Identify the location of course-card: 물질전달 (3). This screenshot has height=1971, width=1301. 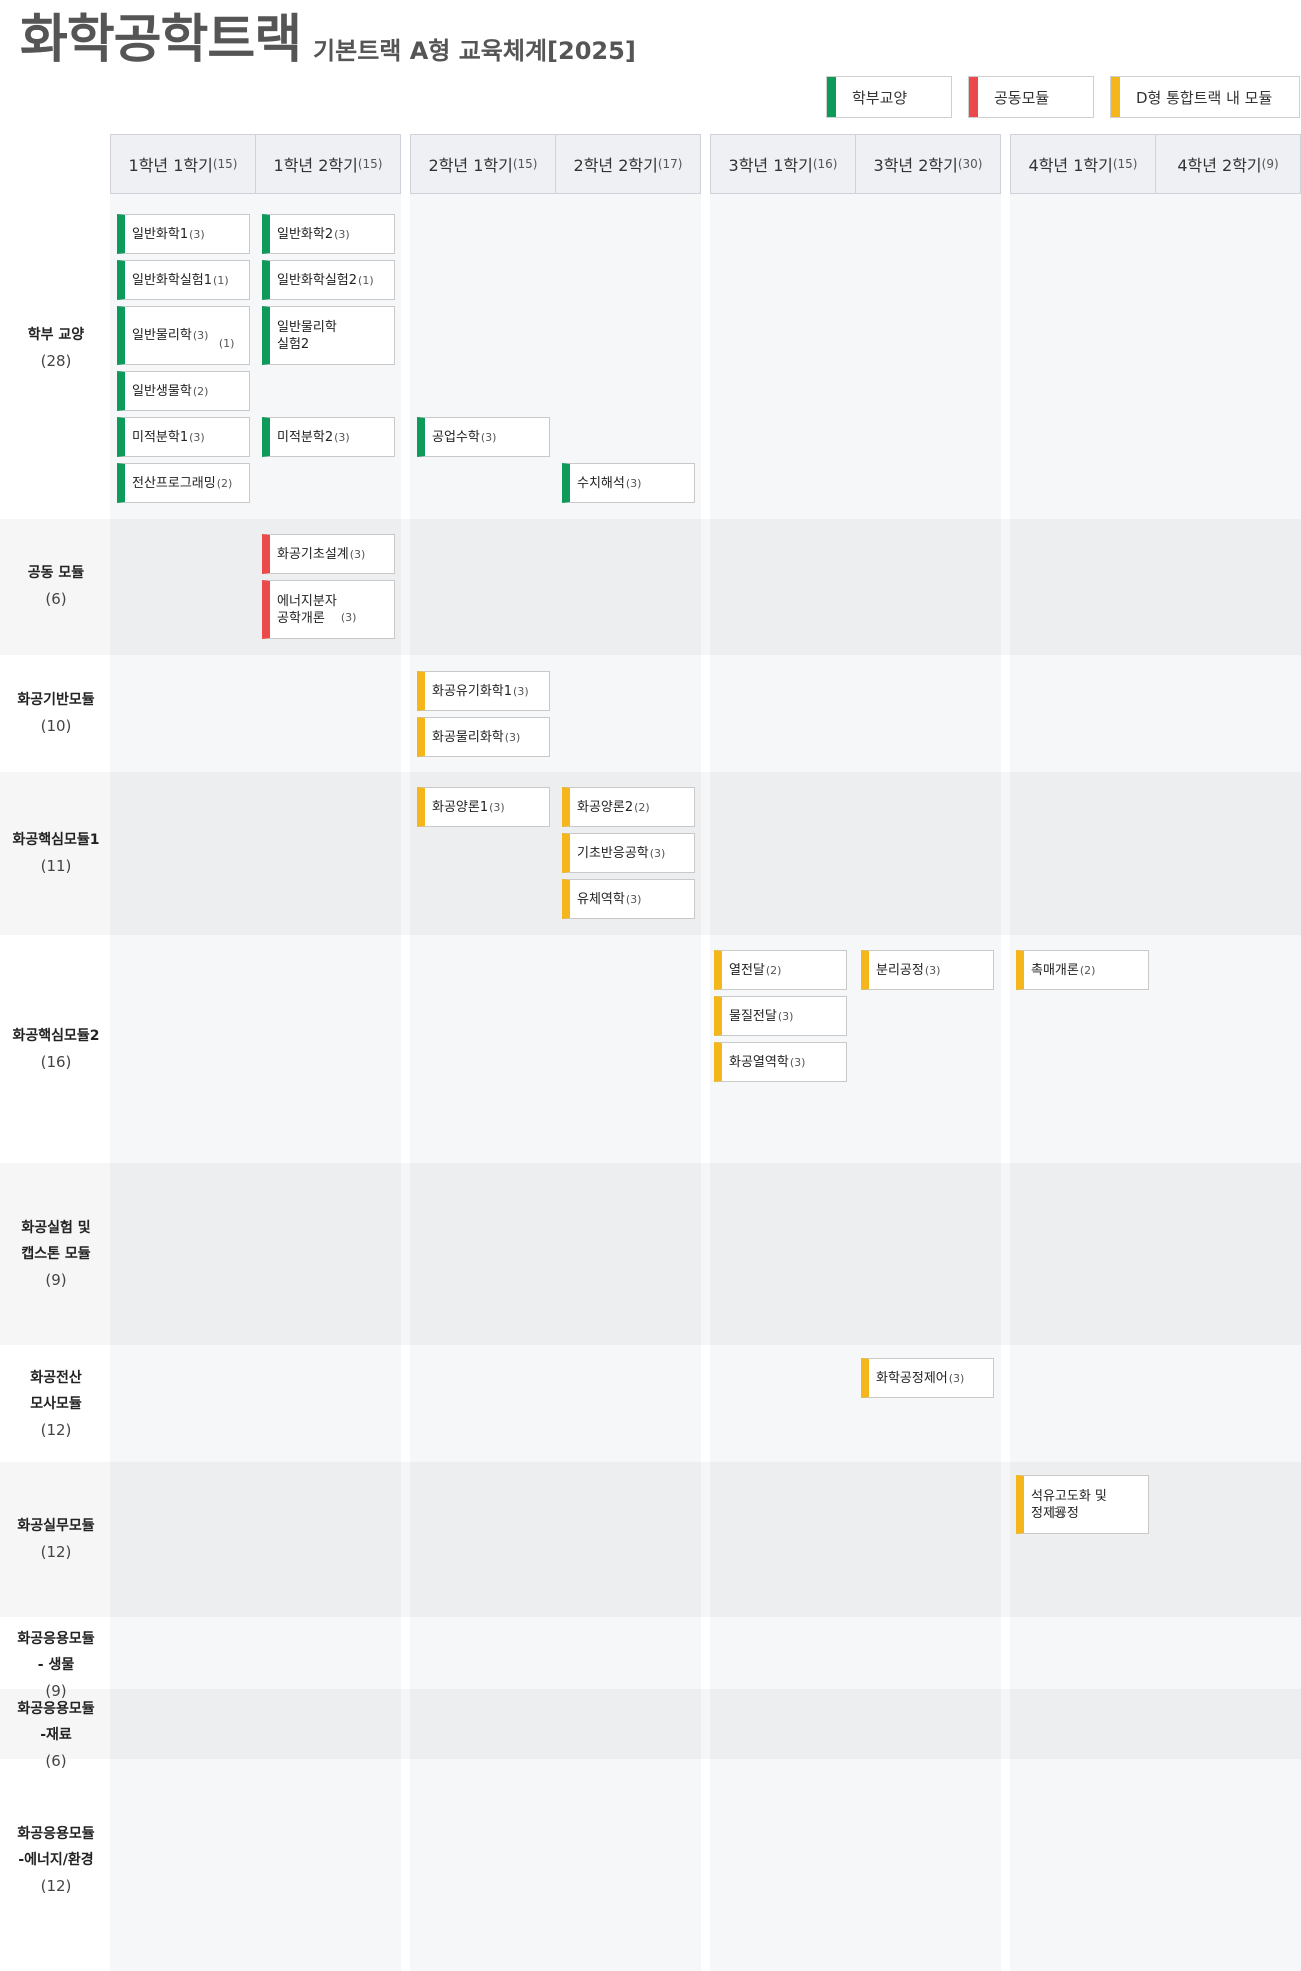
(780, 1016).